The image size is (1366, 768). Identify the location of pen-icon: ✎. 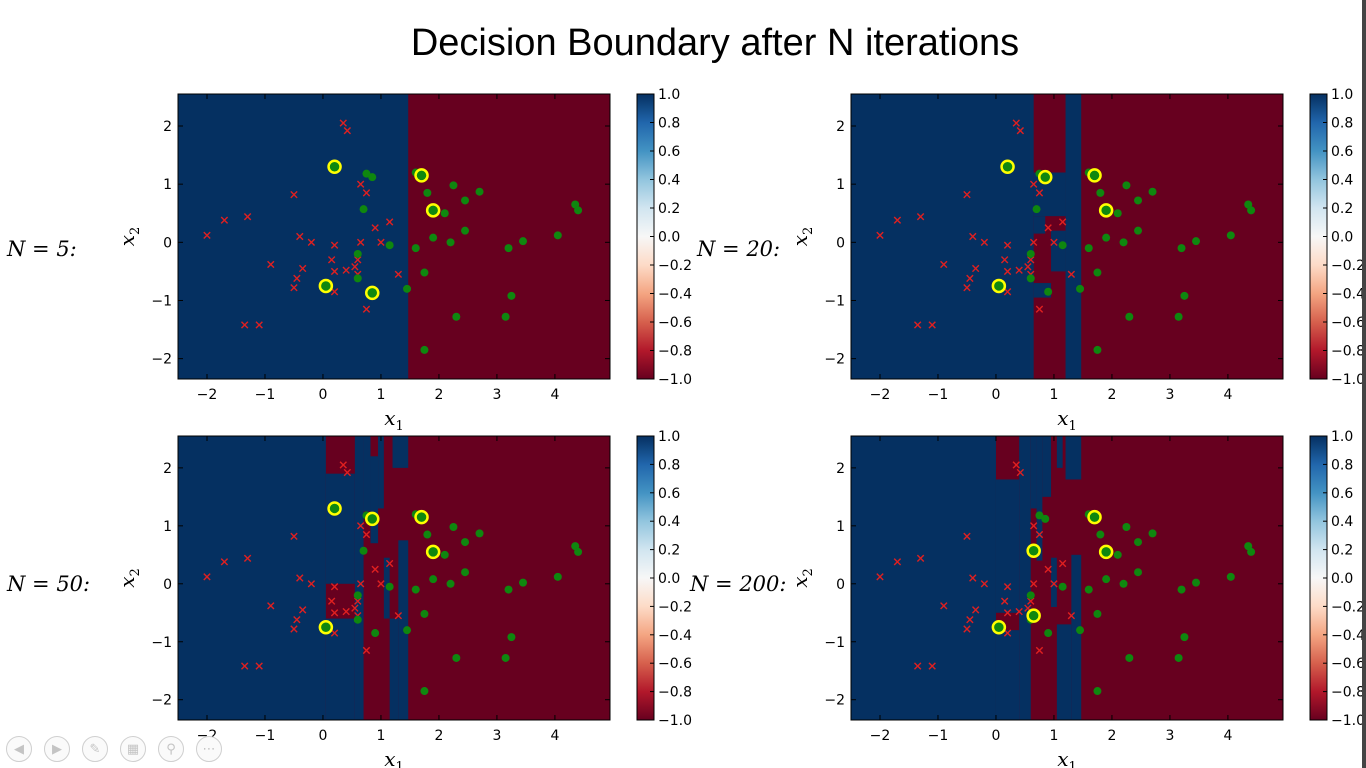
(95, 749).